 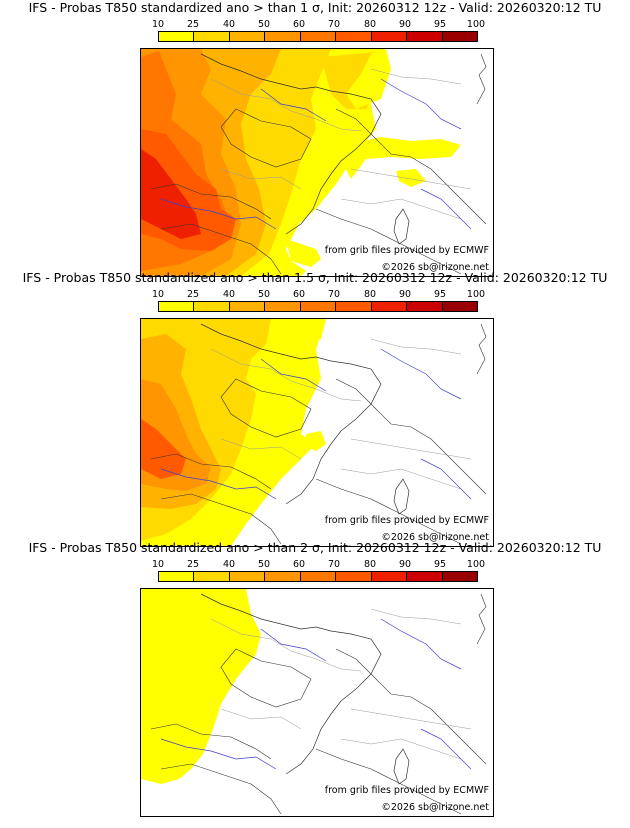 I want to click on map-graphic, so click(x=314, y=702).